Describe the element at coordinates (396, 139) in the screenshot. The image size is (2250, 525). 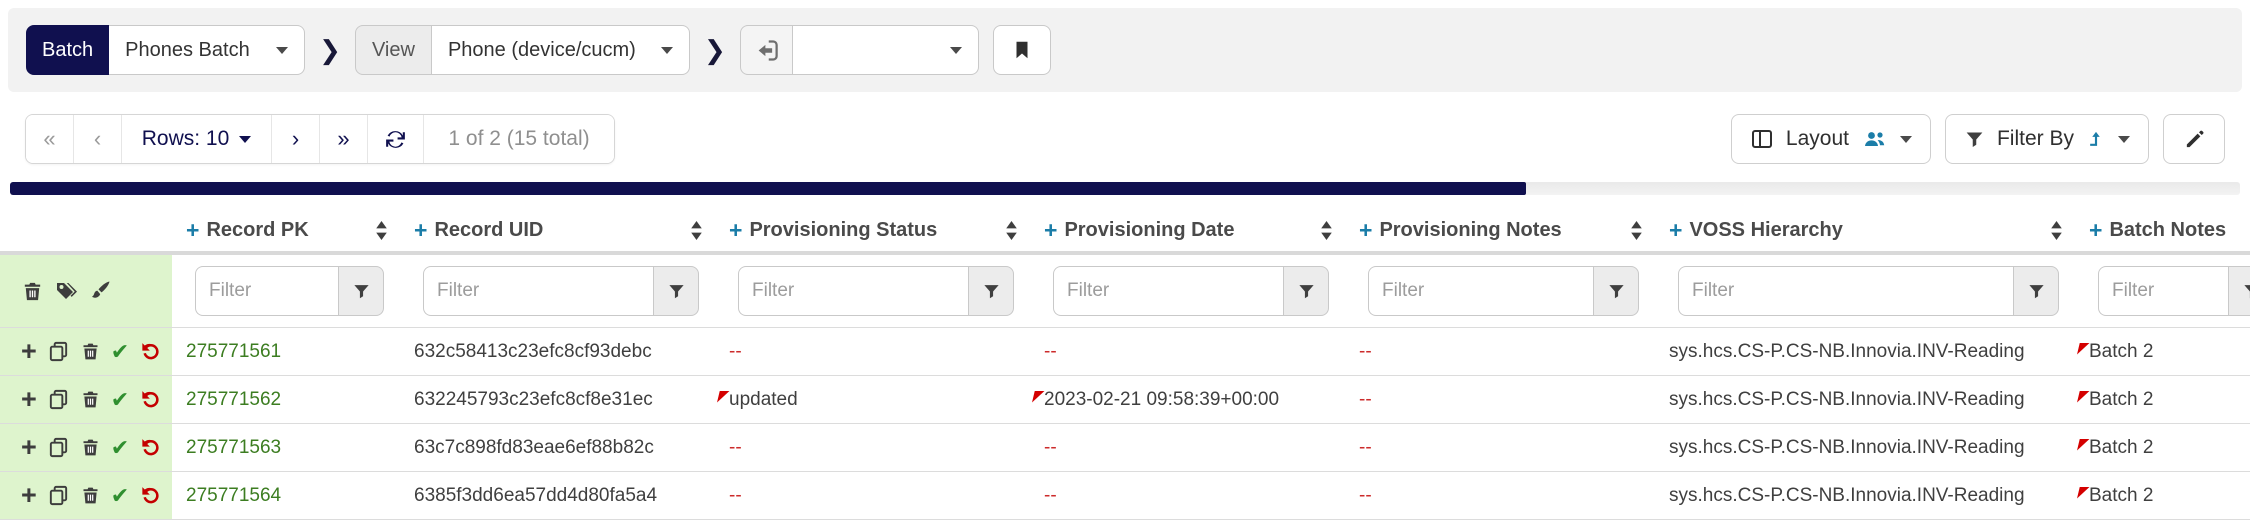
I see `refresh-button` at that location.